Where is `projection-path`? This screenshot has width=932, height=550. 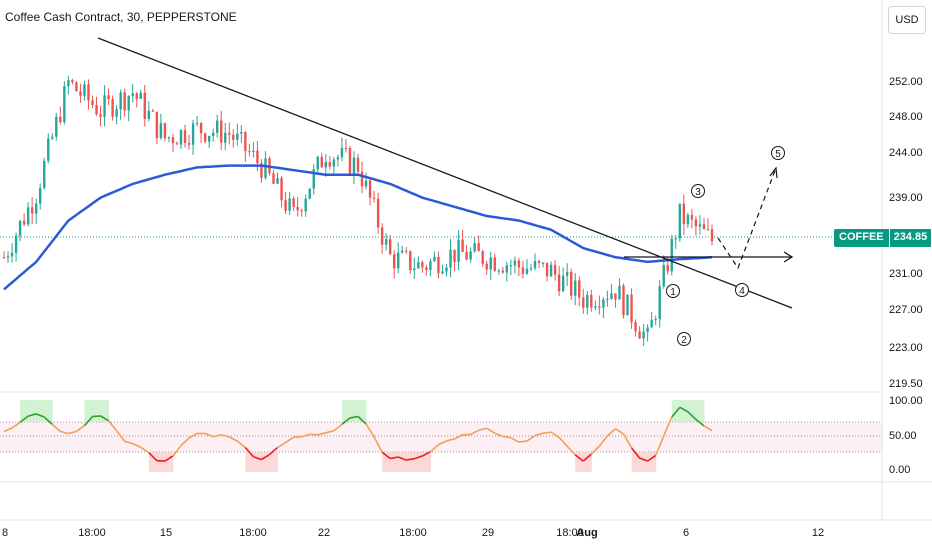
projection-path is located at coordinates (747, 218).